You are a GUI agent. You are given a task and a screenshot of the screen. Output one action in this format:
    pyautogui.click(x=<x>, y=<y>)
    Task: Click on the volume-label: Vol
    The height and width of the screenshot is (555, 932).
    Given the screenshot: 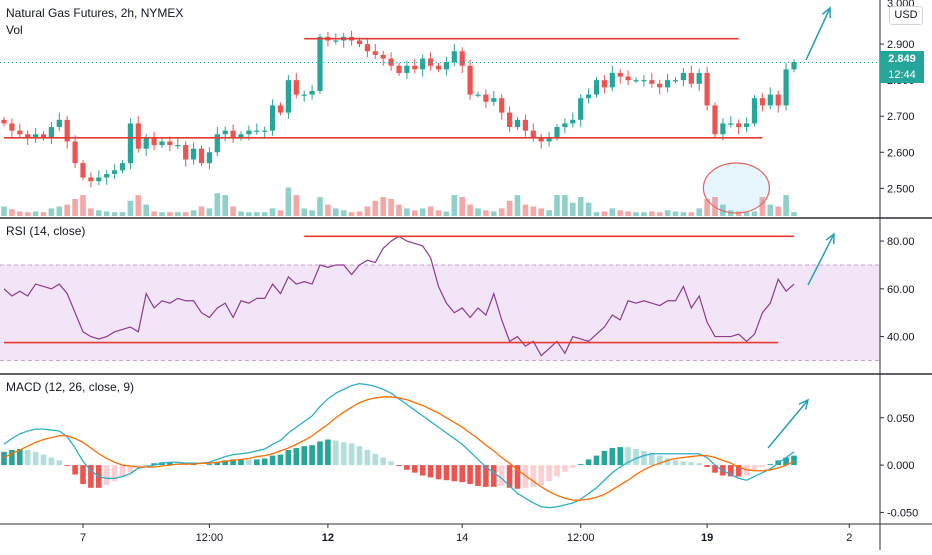 What is the action you would take?
    pyautogui.click(x=14, y=30)
    